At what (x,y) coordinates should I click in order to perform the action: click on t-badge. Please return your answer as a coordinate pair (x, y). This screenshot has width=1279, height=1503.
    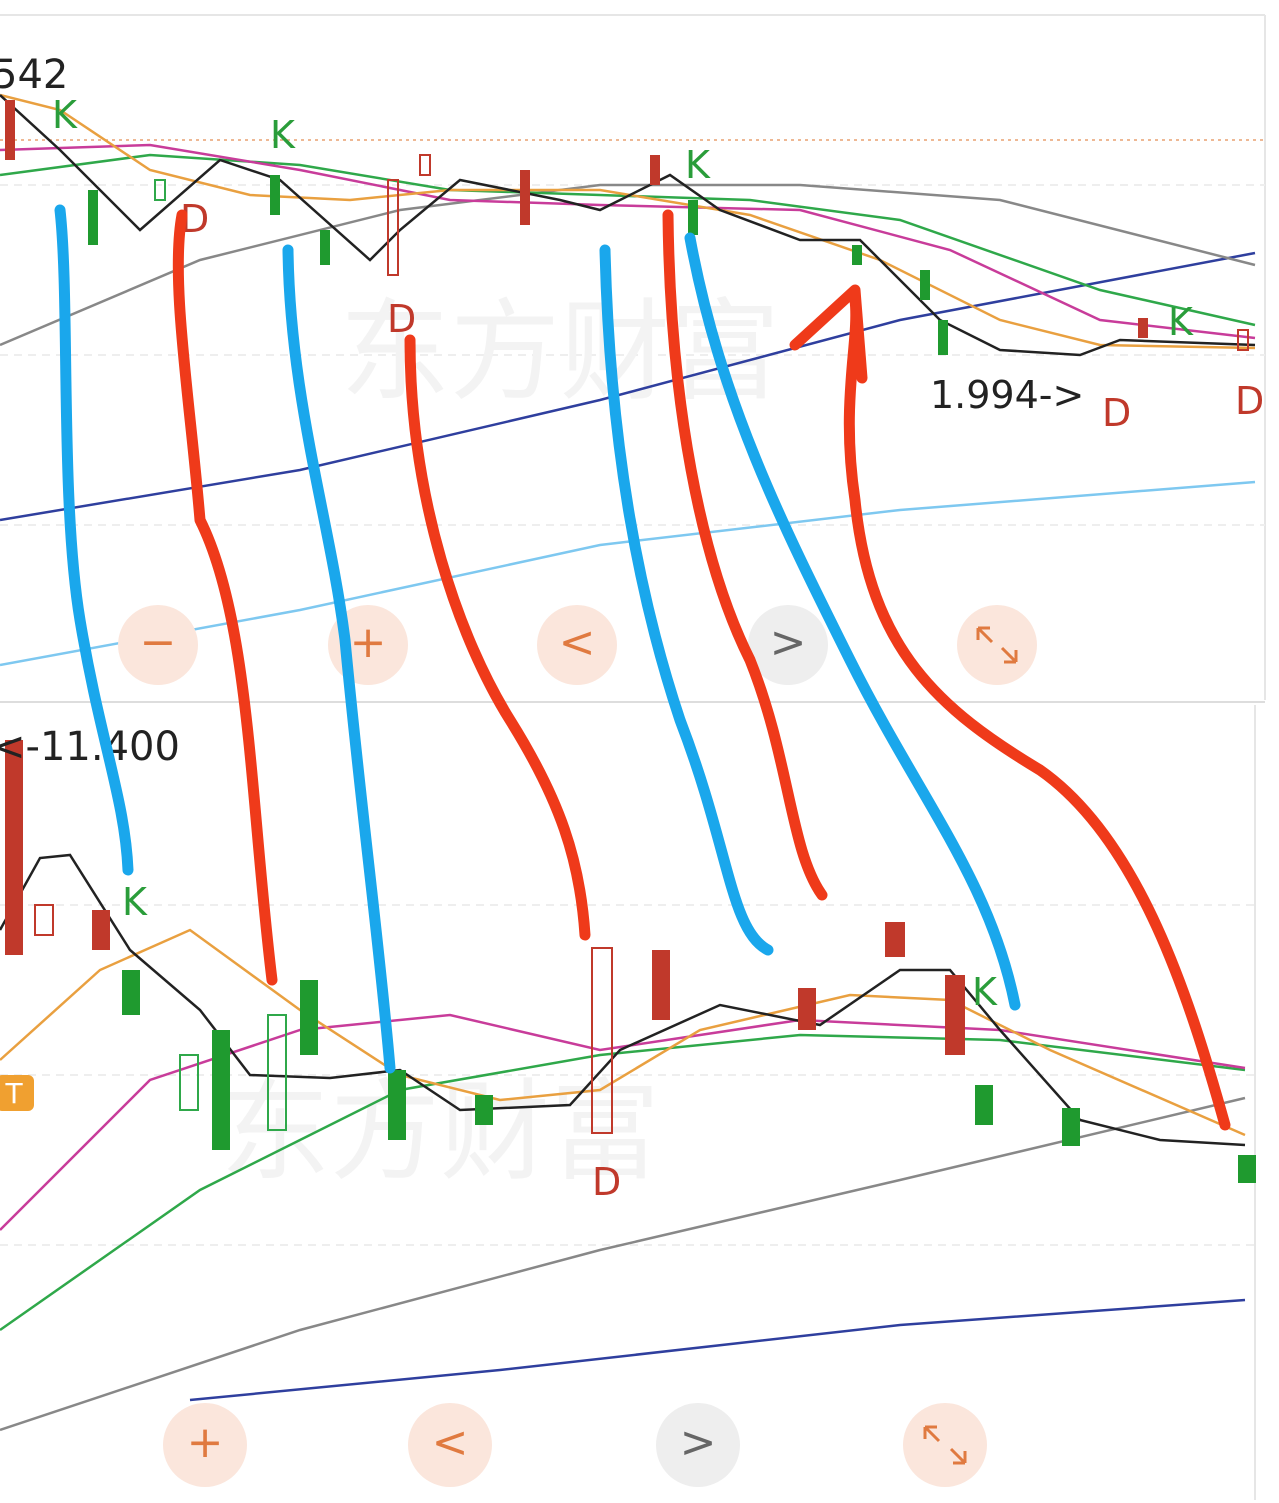
    Looking at the image, I should click on (17, 1093).